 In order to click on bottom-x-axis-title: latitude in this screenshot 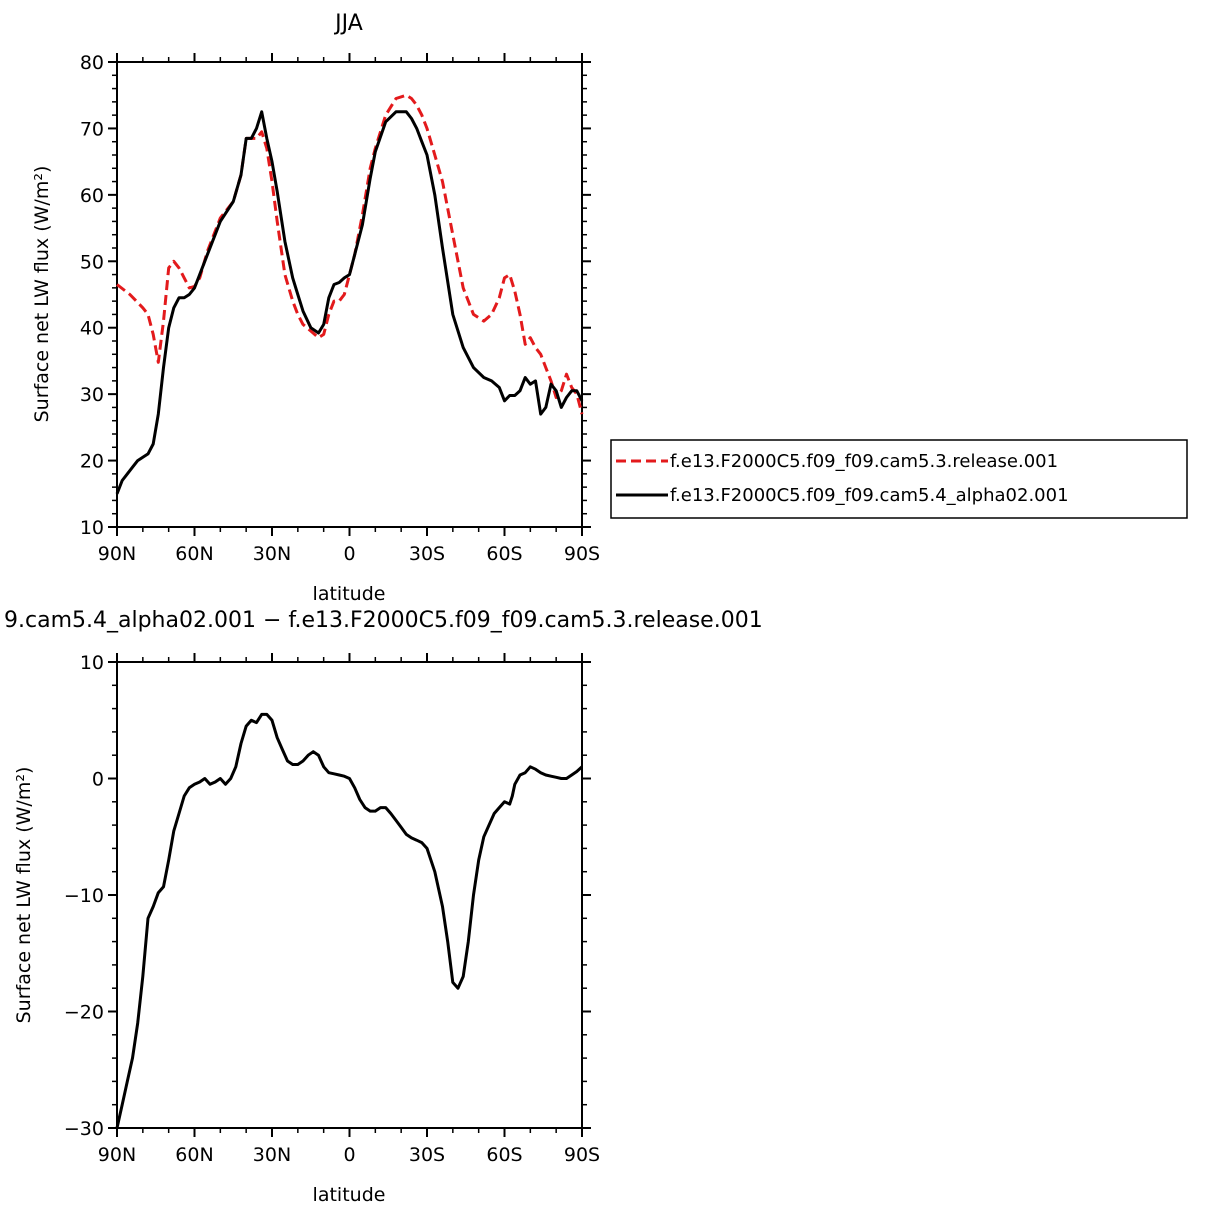, I will do `click(349, 1195)`.